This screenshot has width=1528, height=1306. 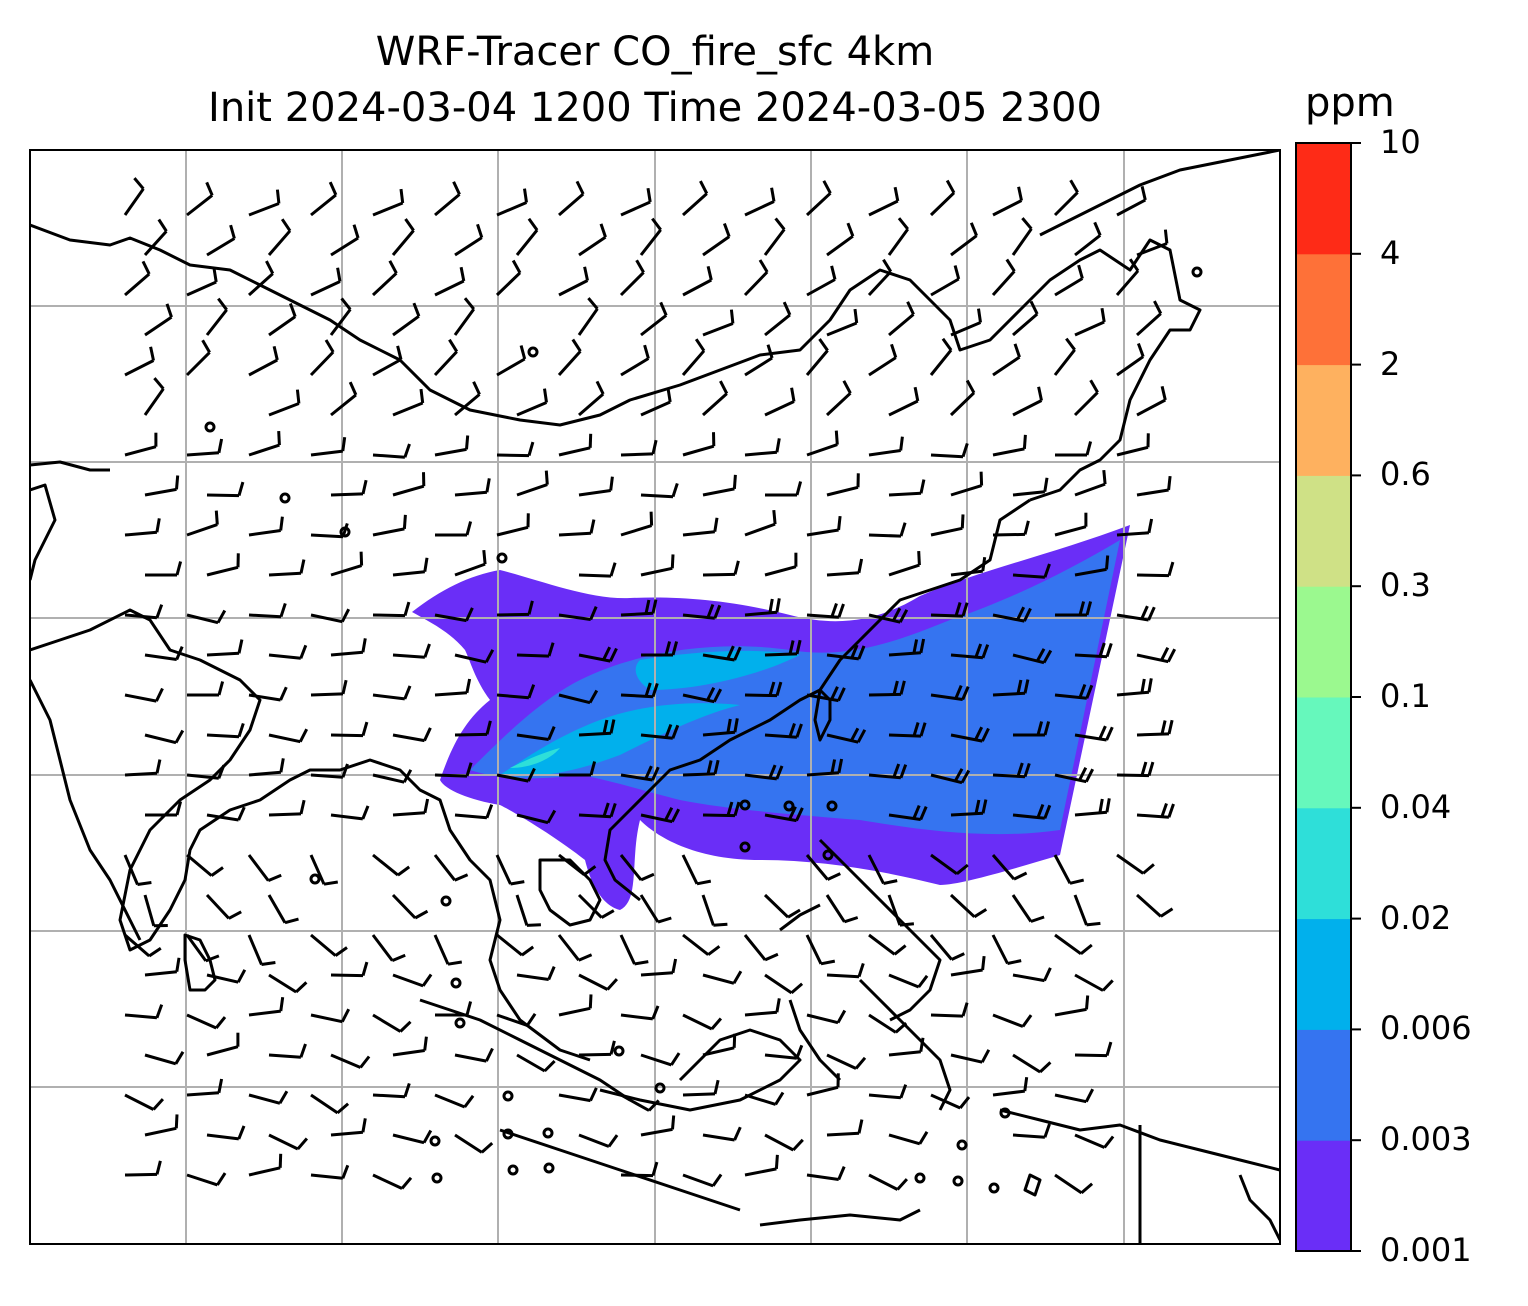 I want to click on colorbar-band, so click(x=1323, y=753).